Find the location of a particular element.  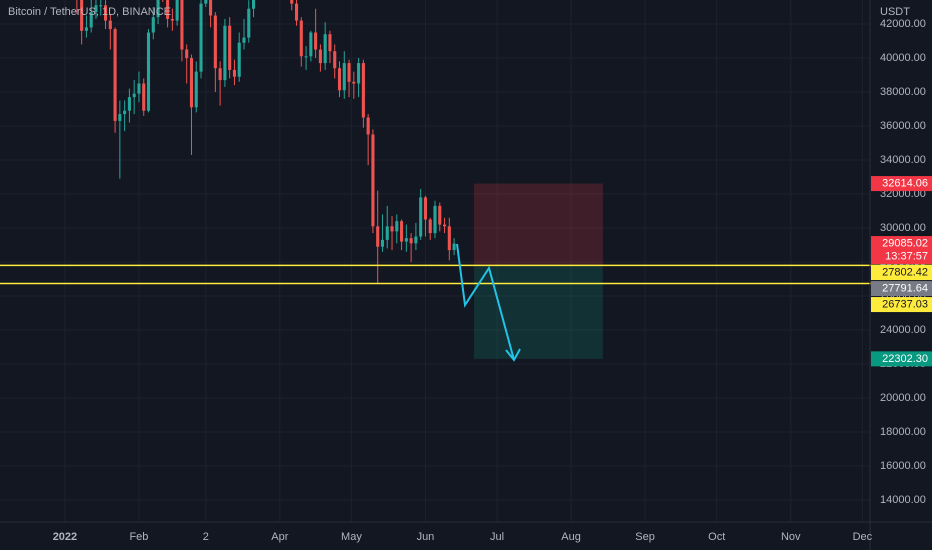

x-tick-label: 2022 is located at coordinates (65, 537).